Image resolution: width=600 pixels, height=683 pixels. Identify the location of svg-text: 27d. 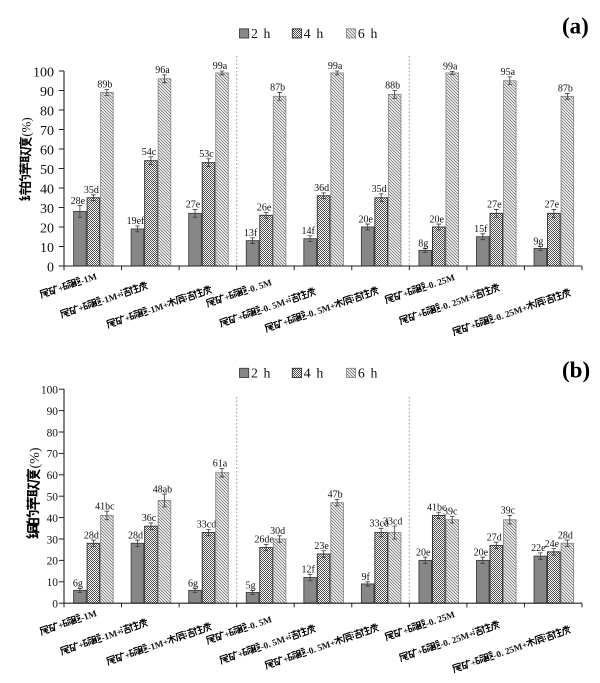
(494, 537).